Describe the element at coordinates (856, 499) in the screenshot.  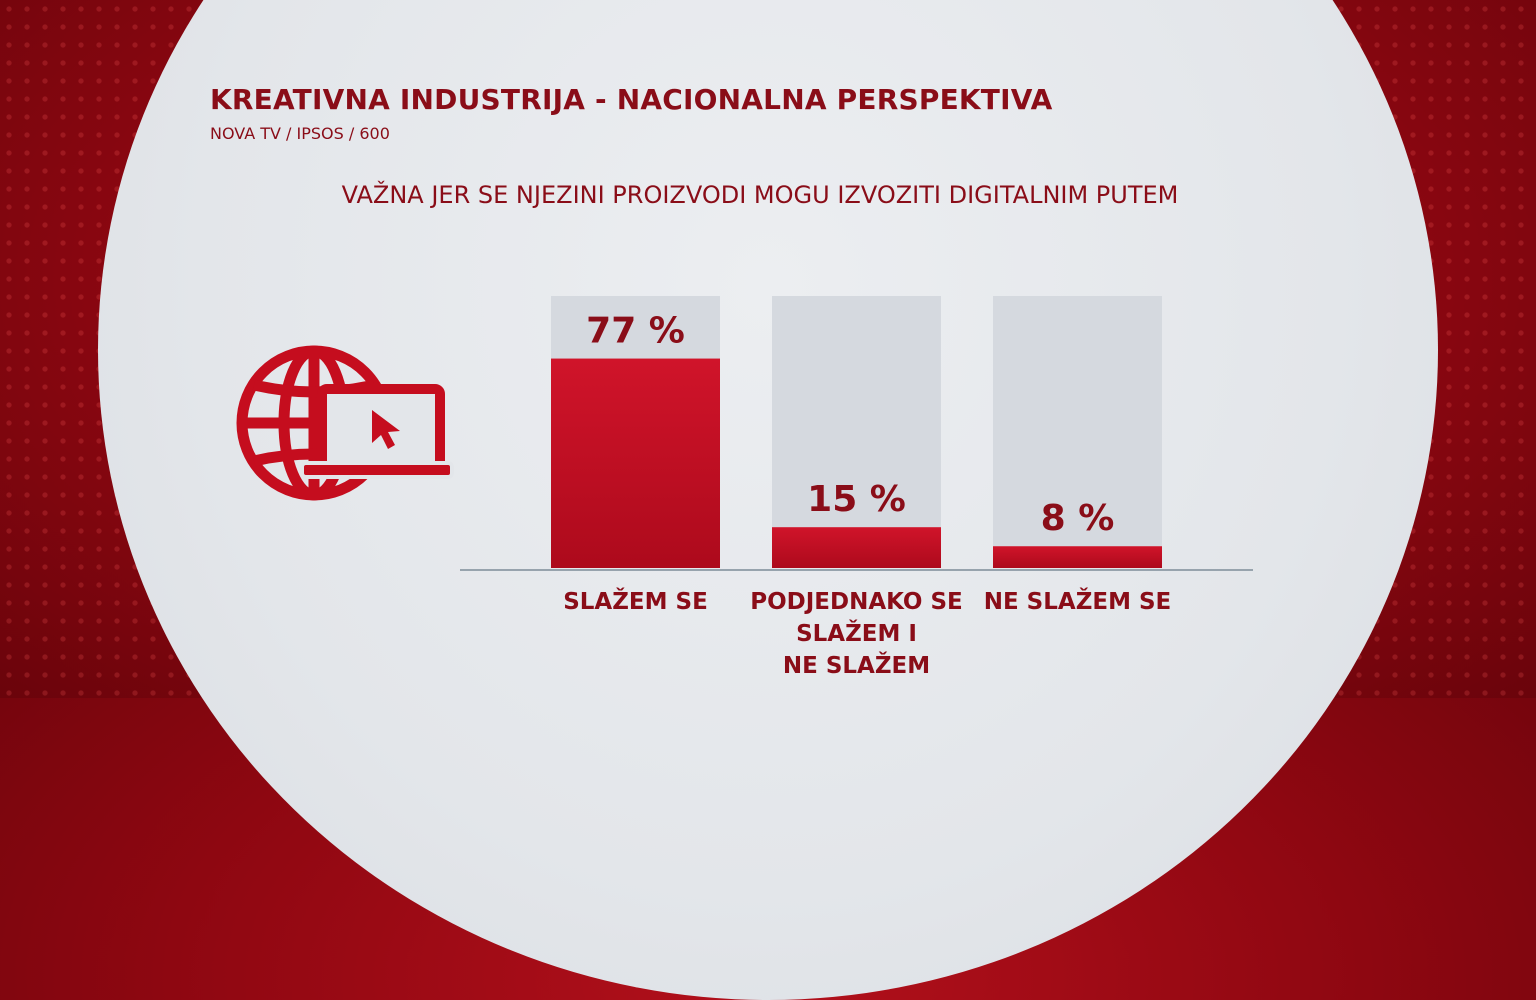
I see `bar-value-label: 15 %` at that location.